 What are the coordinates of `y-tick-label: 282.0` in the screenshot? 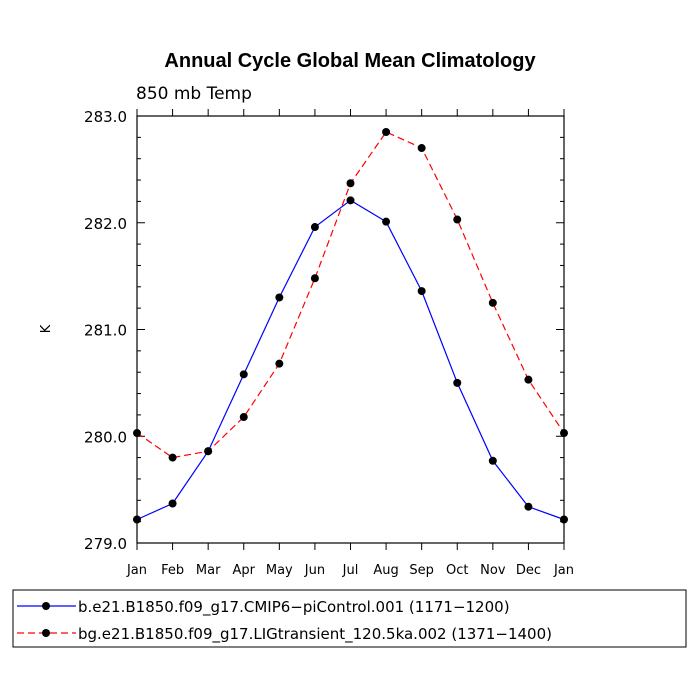 It's located at (105, 224).